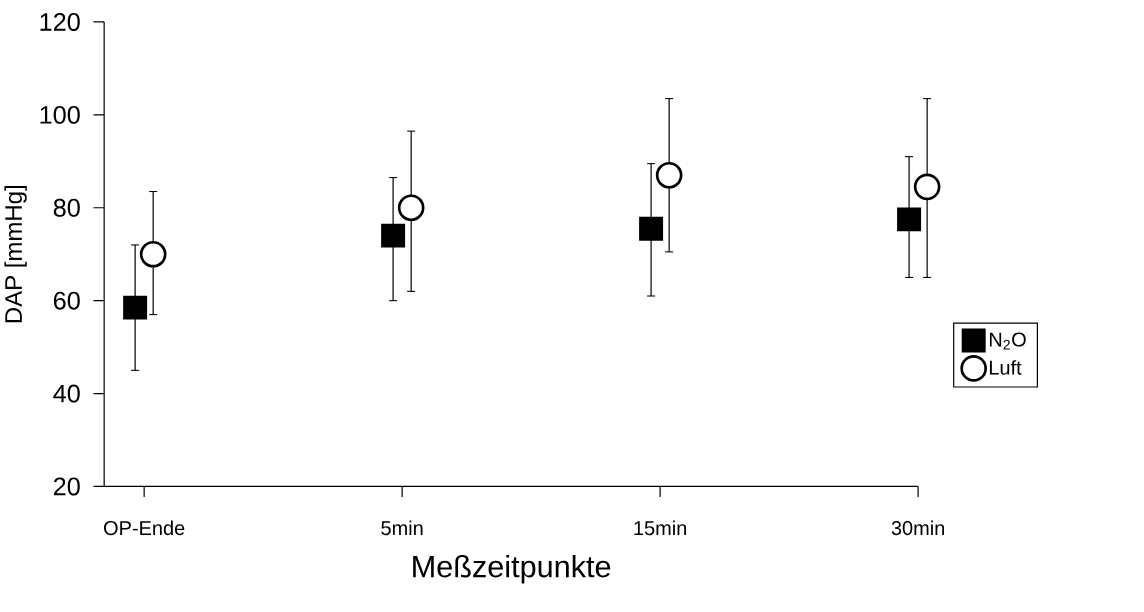 The width and height of the screenshot is (1144, 612). I want to click on x-tick-label: 30min, so click(918, 527).